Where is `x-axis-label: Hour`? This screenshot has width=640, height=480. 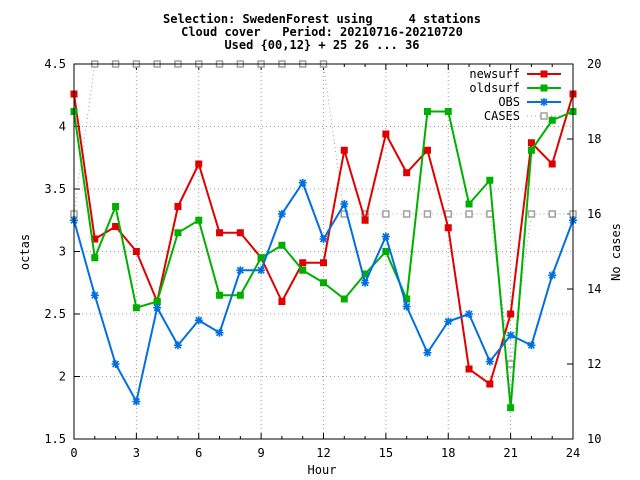 x-axis-label: Hour is located at coordinates (322, 470).